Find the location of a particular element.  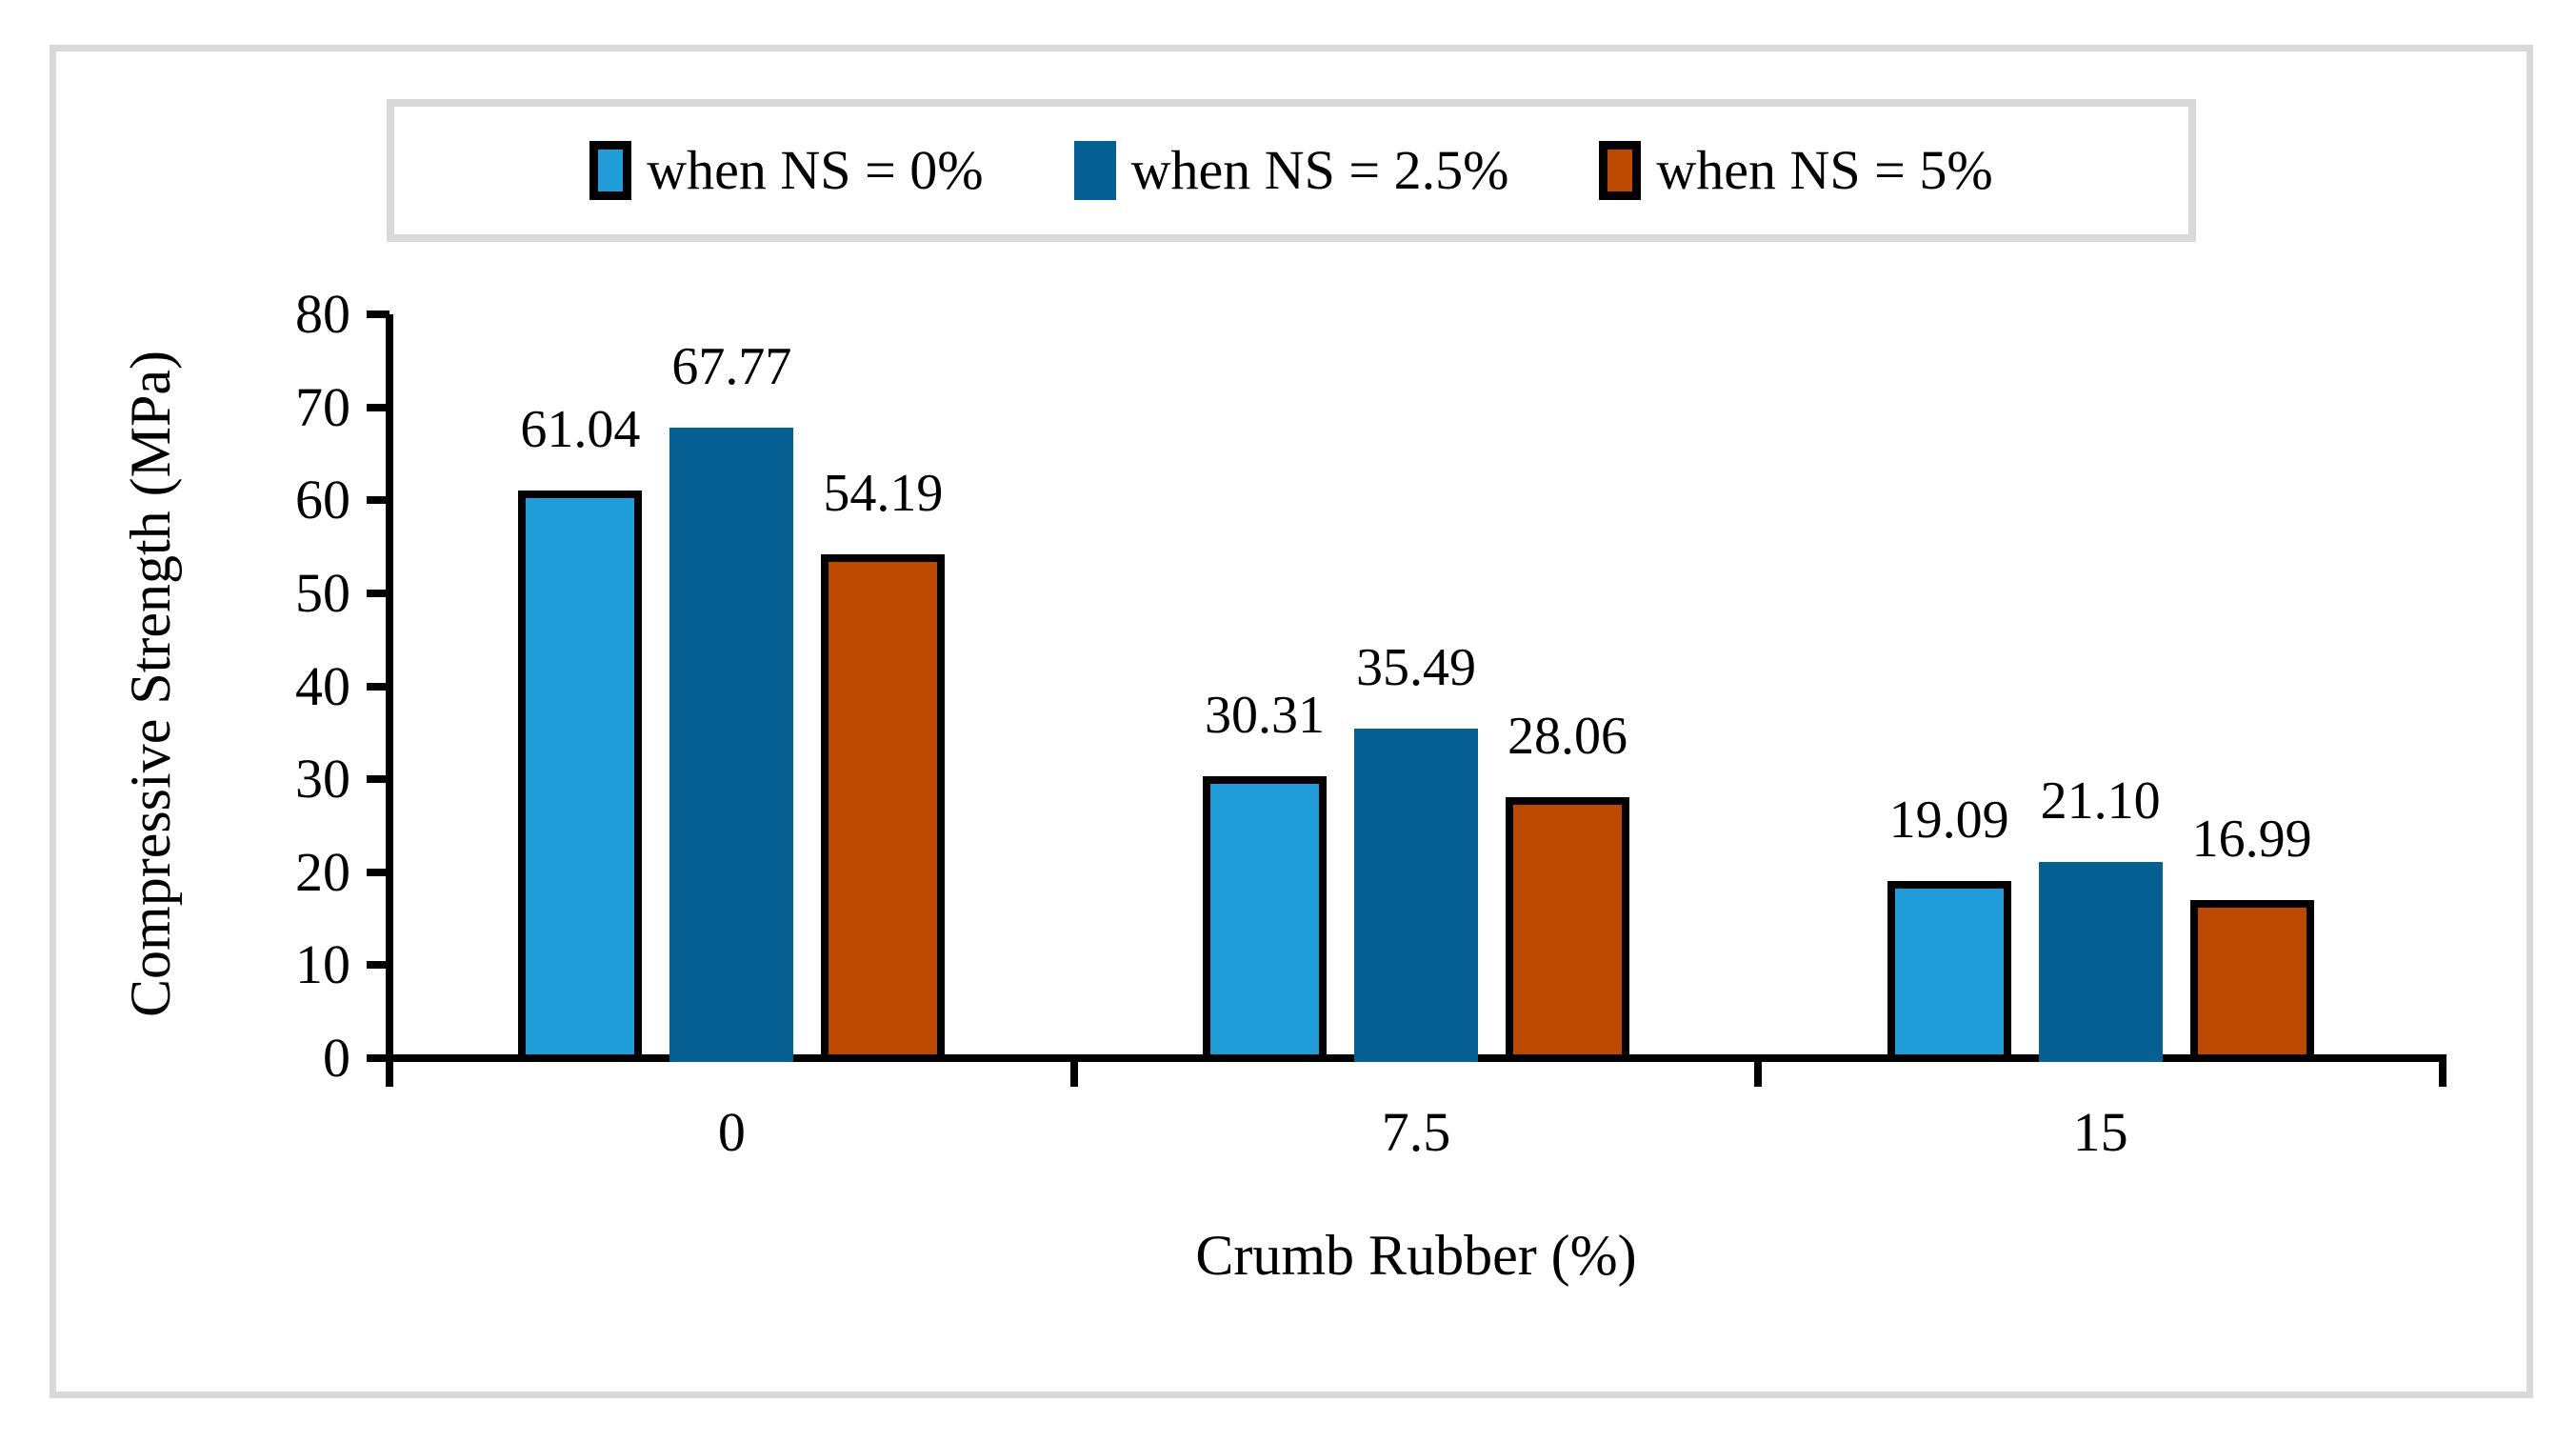

y-tick-label: 0 is located at coordinates (336, 1058).